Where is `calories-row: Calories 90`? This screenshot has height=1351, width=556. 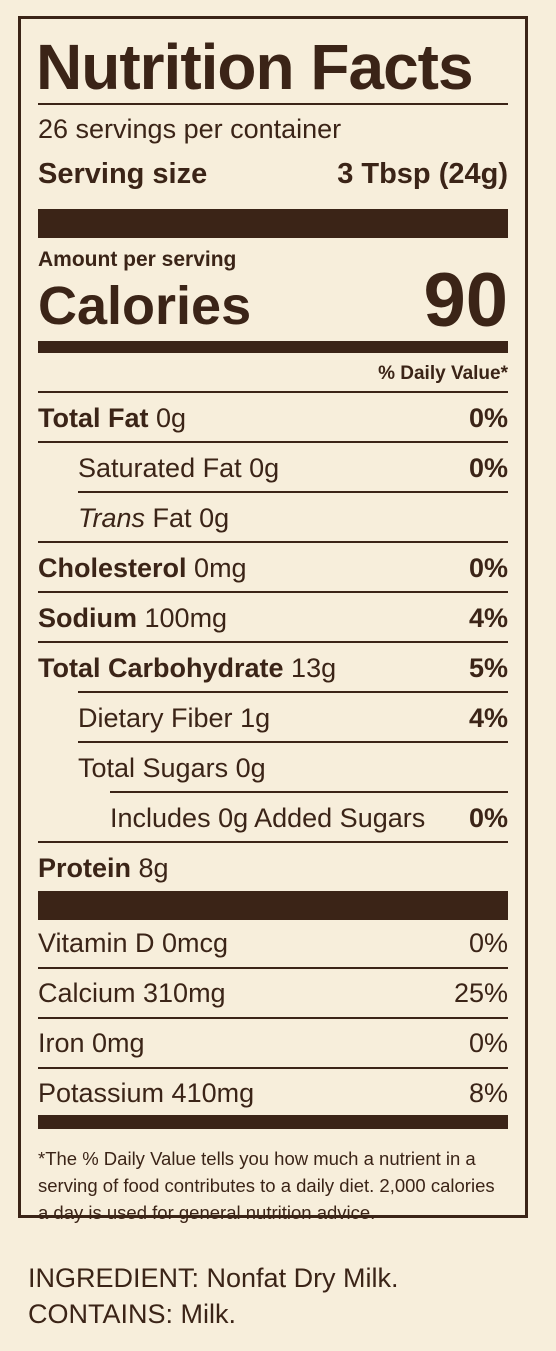
calories-row: Calories 90 is located at coordinates (273, 301).